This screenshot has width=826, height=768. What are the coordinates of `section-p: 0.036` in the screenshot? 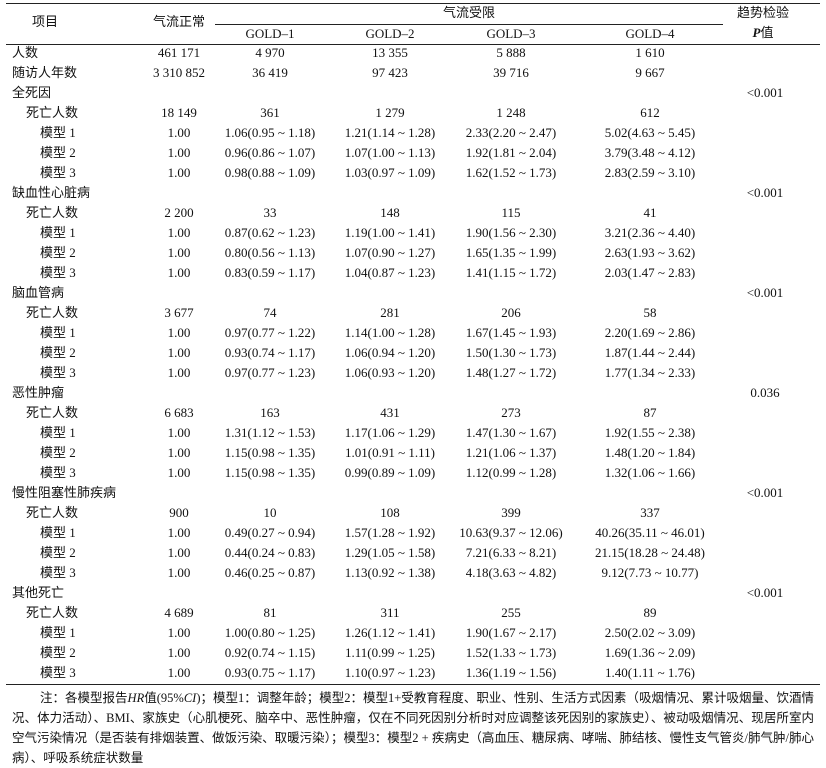 It's located at (765, 392).